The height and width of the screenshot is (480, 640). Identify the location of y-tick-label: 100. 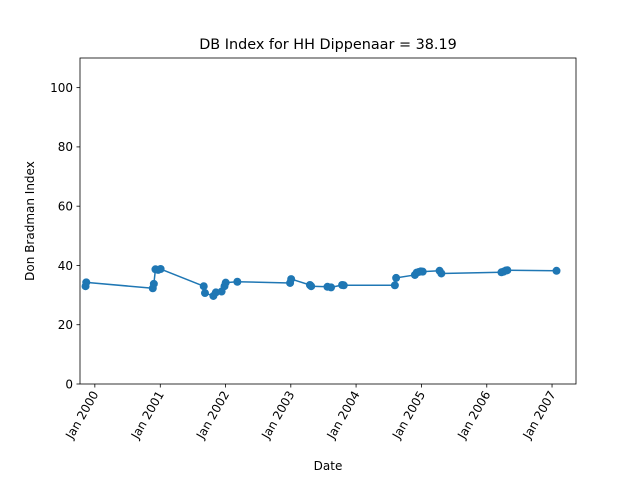
(61, 88).